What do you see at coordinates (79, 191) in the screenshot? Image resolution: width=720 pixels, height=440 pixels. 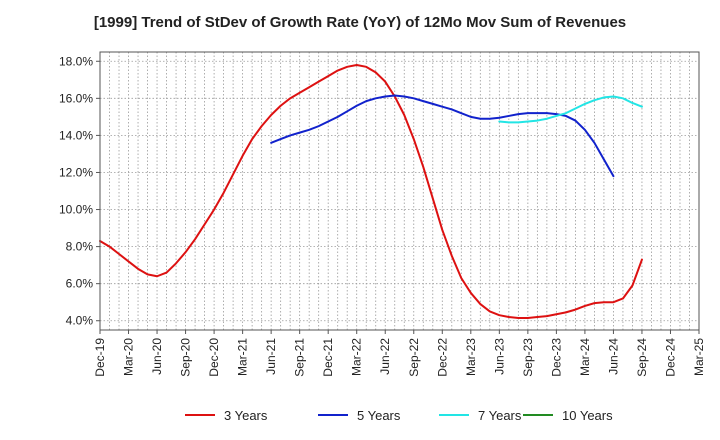 I see `y-axis-ticks: 4.0% 6.0% 8.0% 10.0% 12.0% 14.0% 16.0% 18.0%` at bounding box center [79, 191].